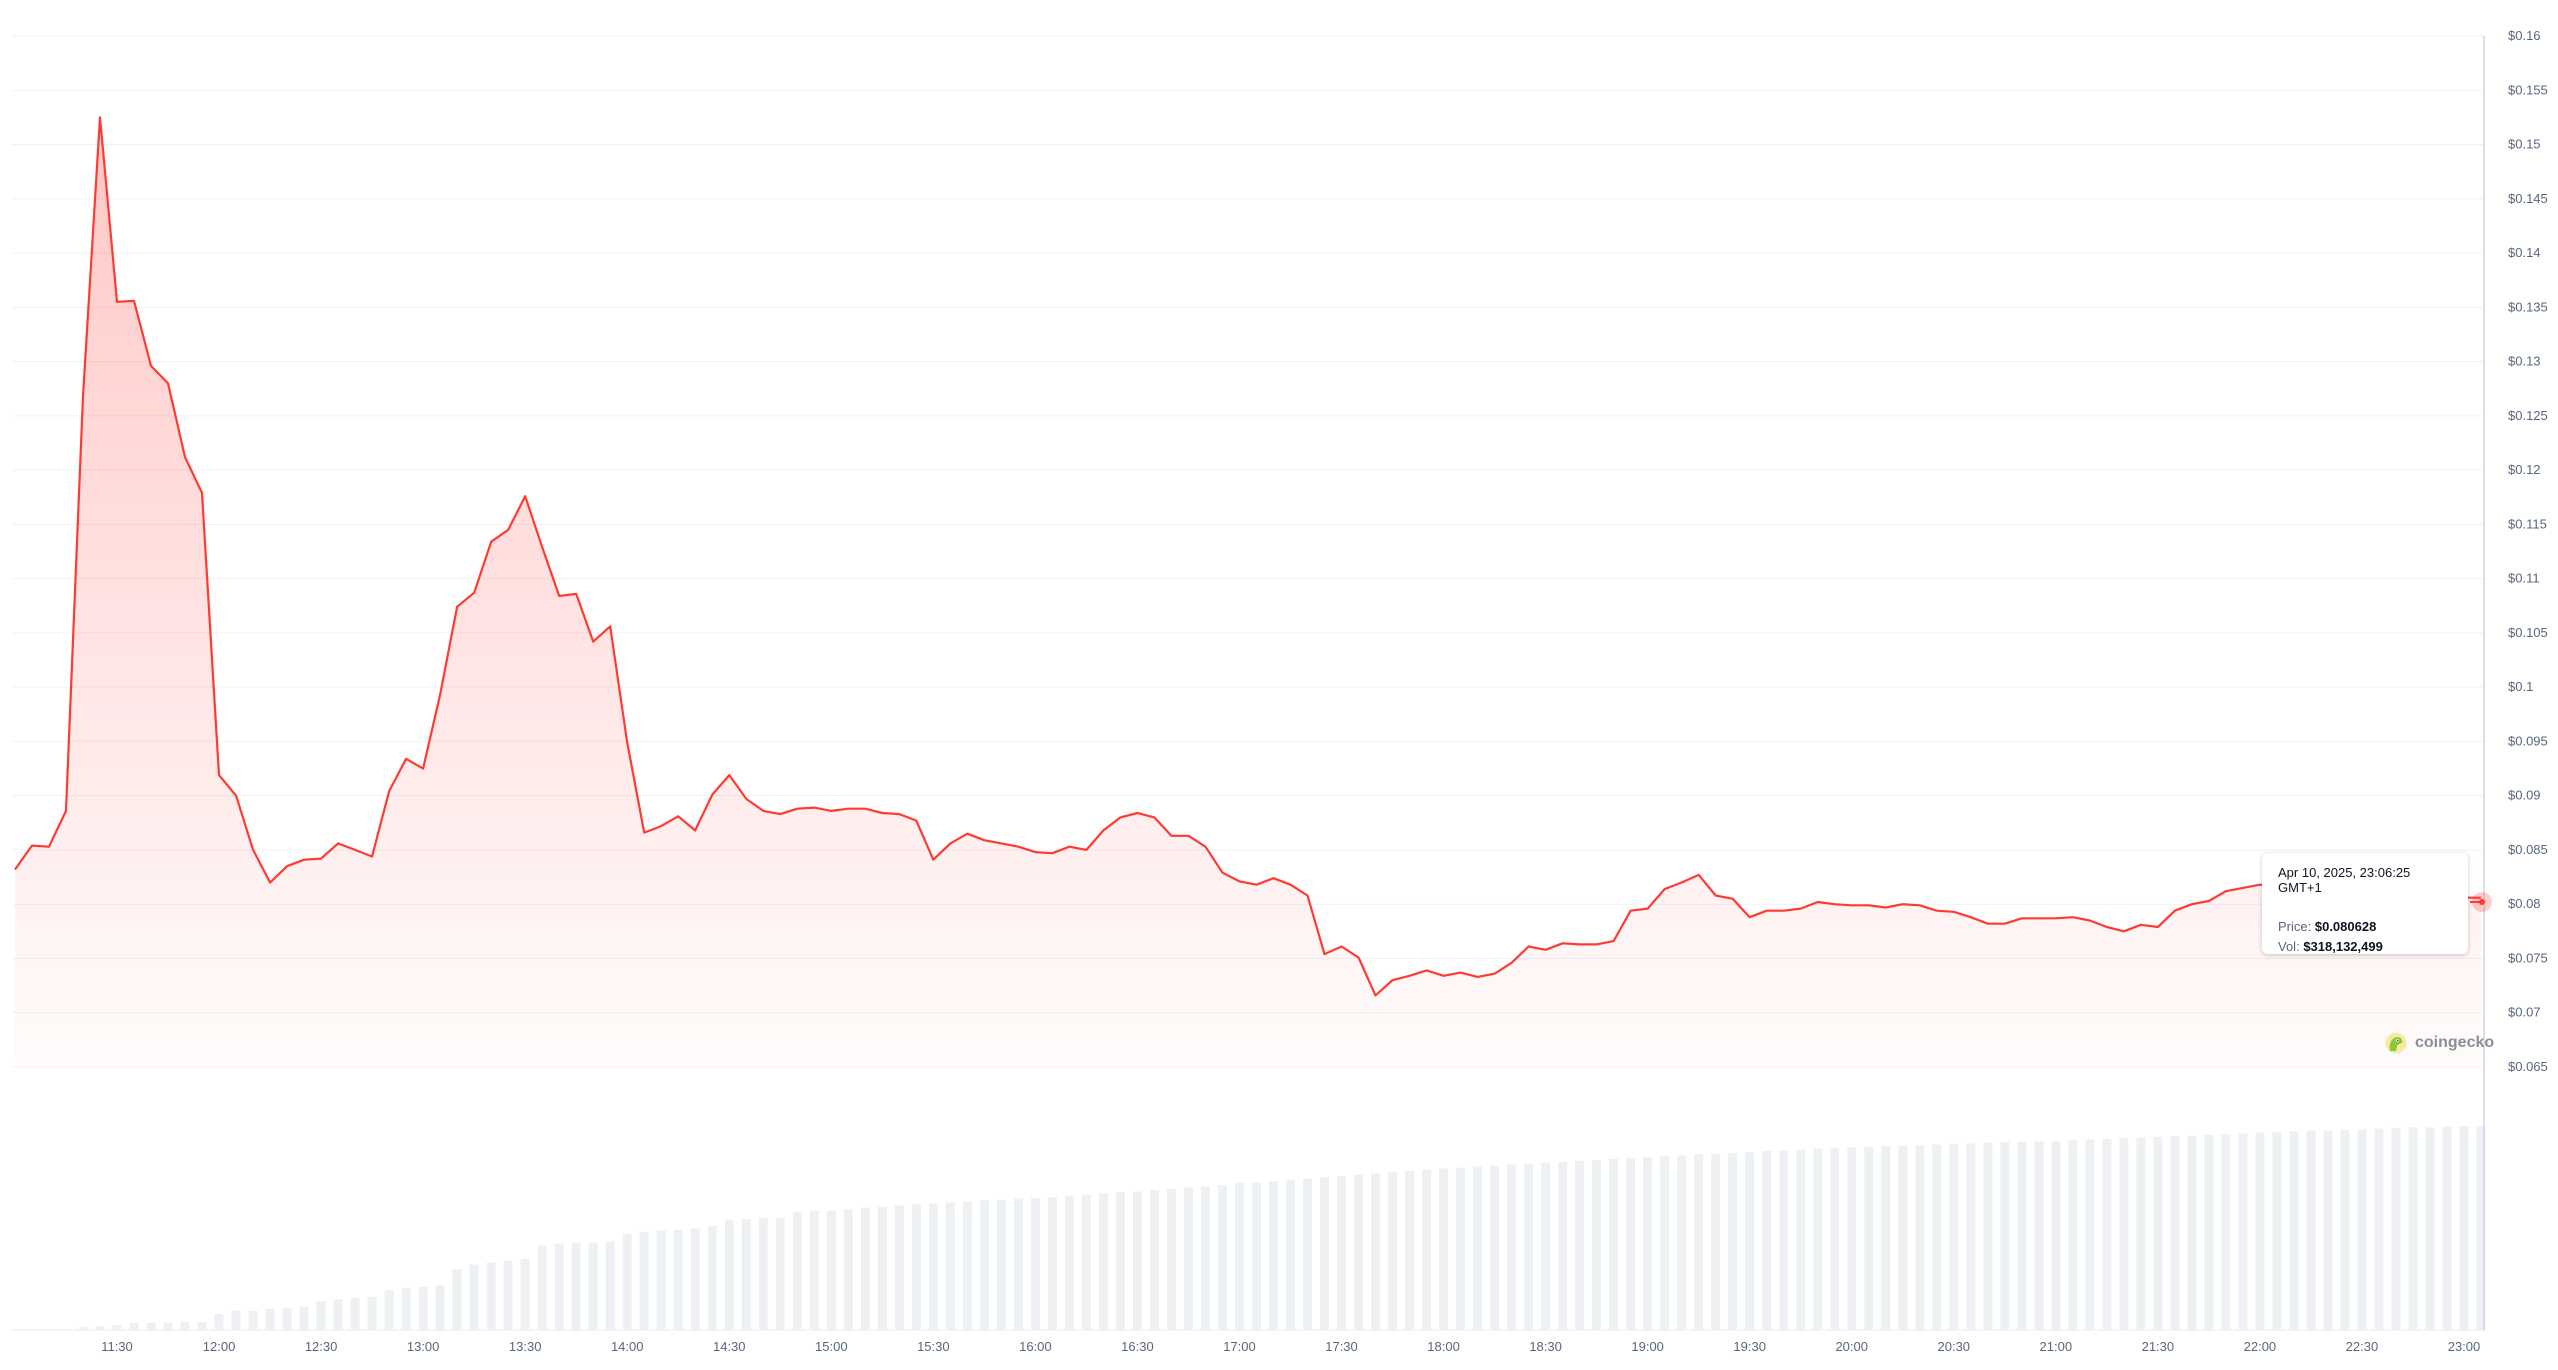 This screenshot has height=1370, width=2558. Describe the element at coordinates (2520, 686) in the screenshot. I see `y-tick-label: $0.1` at that location.